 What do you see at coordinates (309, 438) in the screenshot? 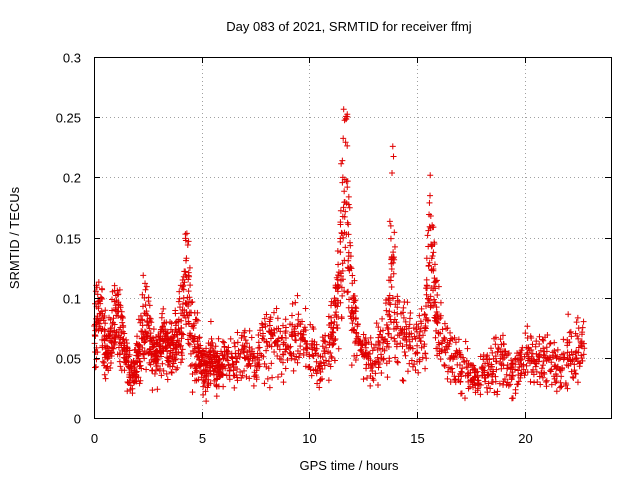
I see `x-tick-label: 10` at bounding box center [309, 438].